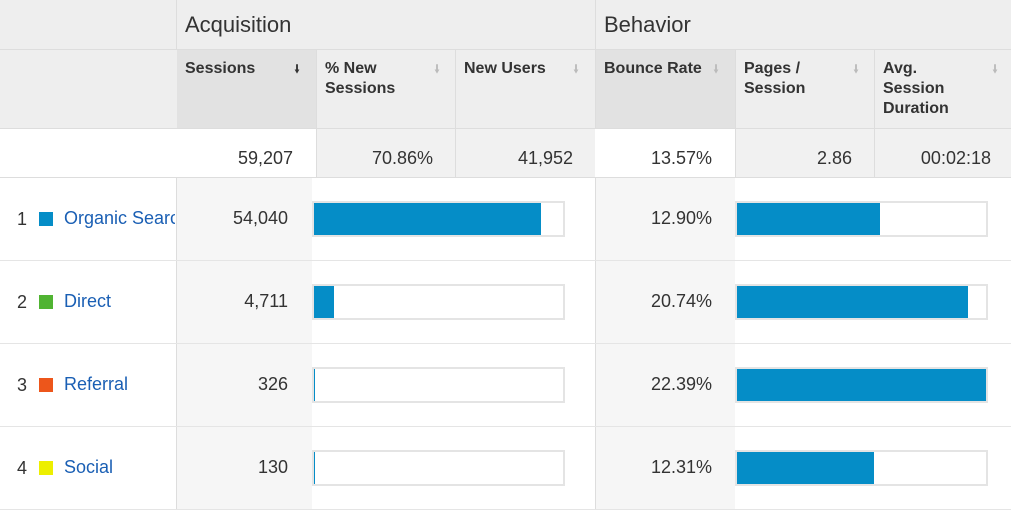  I want to click on group-title-behavior: Behavior, so click(647, 24).